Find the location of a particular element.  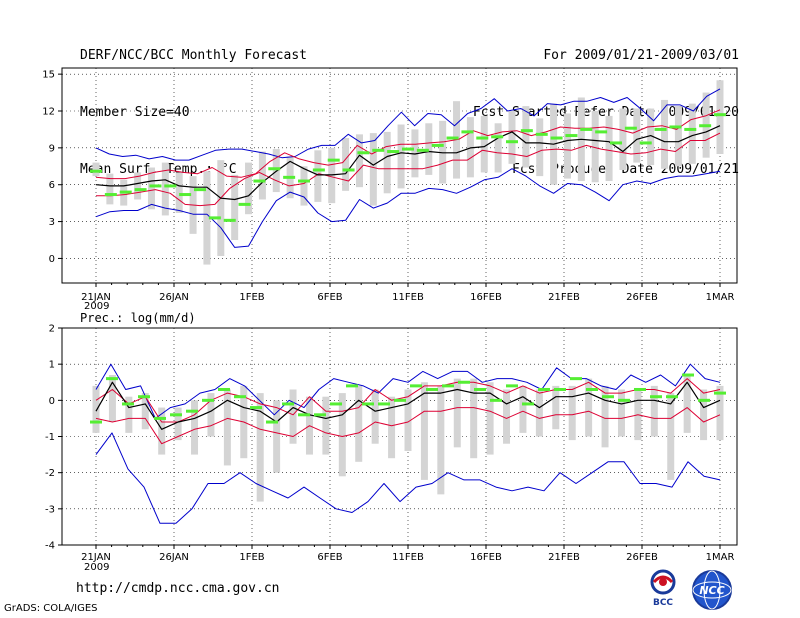

y-tick-label: -4 is located at coordinates (50, 546).